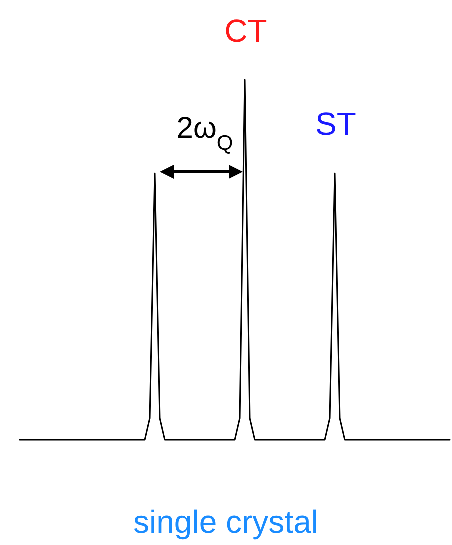 Image resolution: width=452 pixels, height=545 pixels. What do you see at coordinates (336, 124) in the screenshot?
I see `annotation: ST` at bounding box center [336, 124].